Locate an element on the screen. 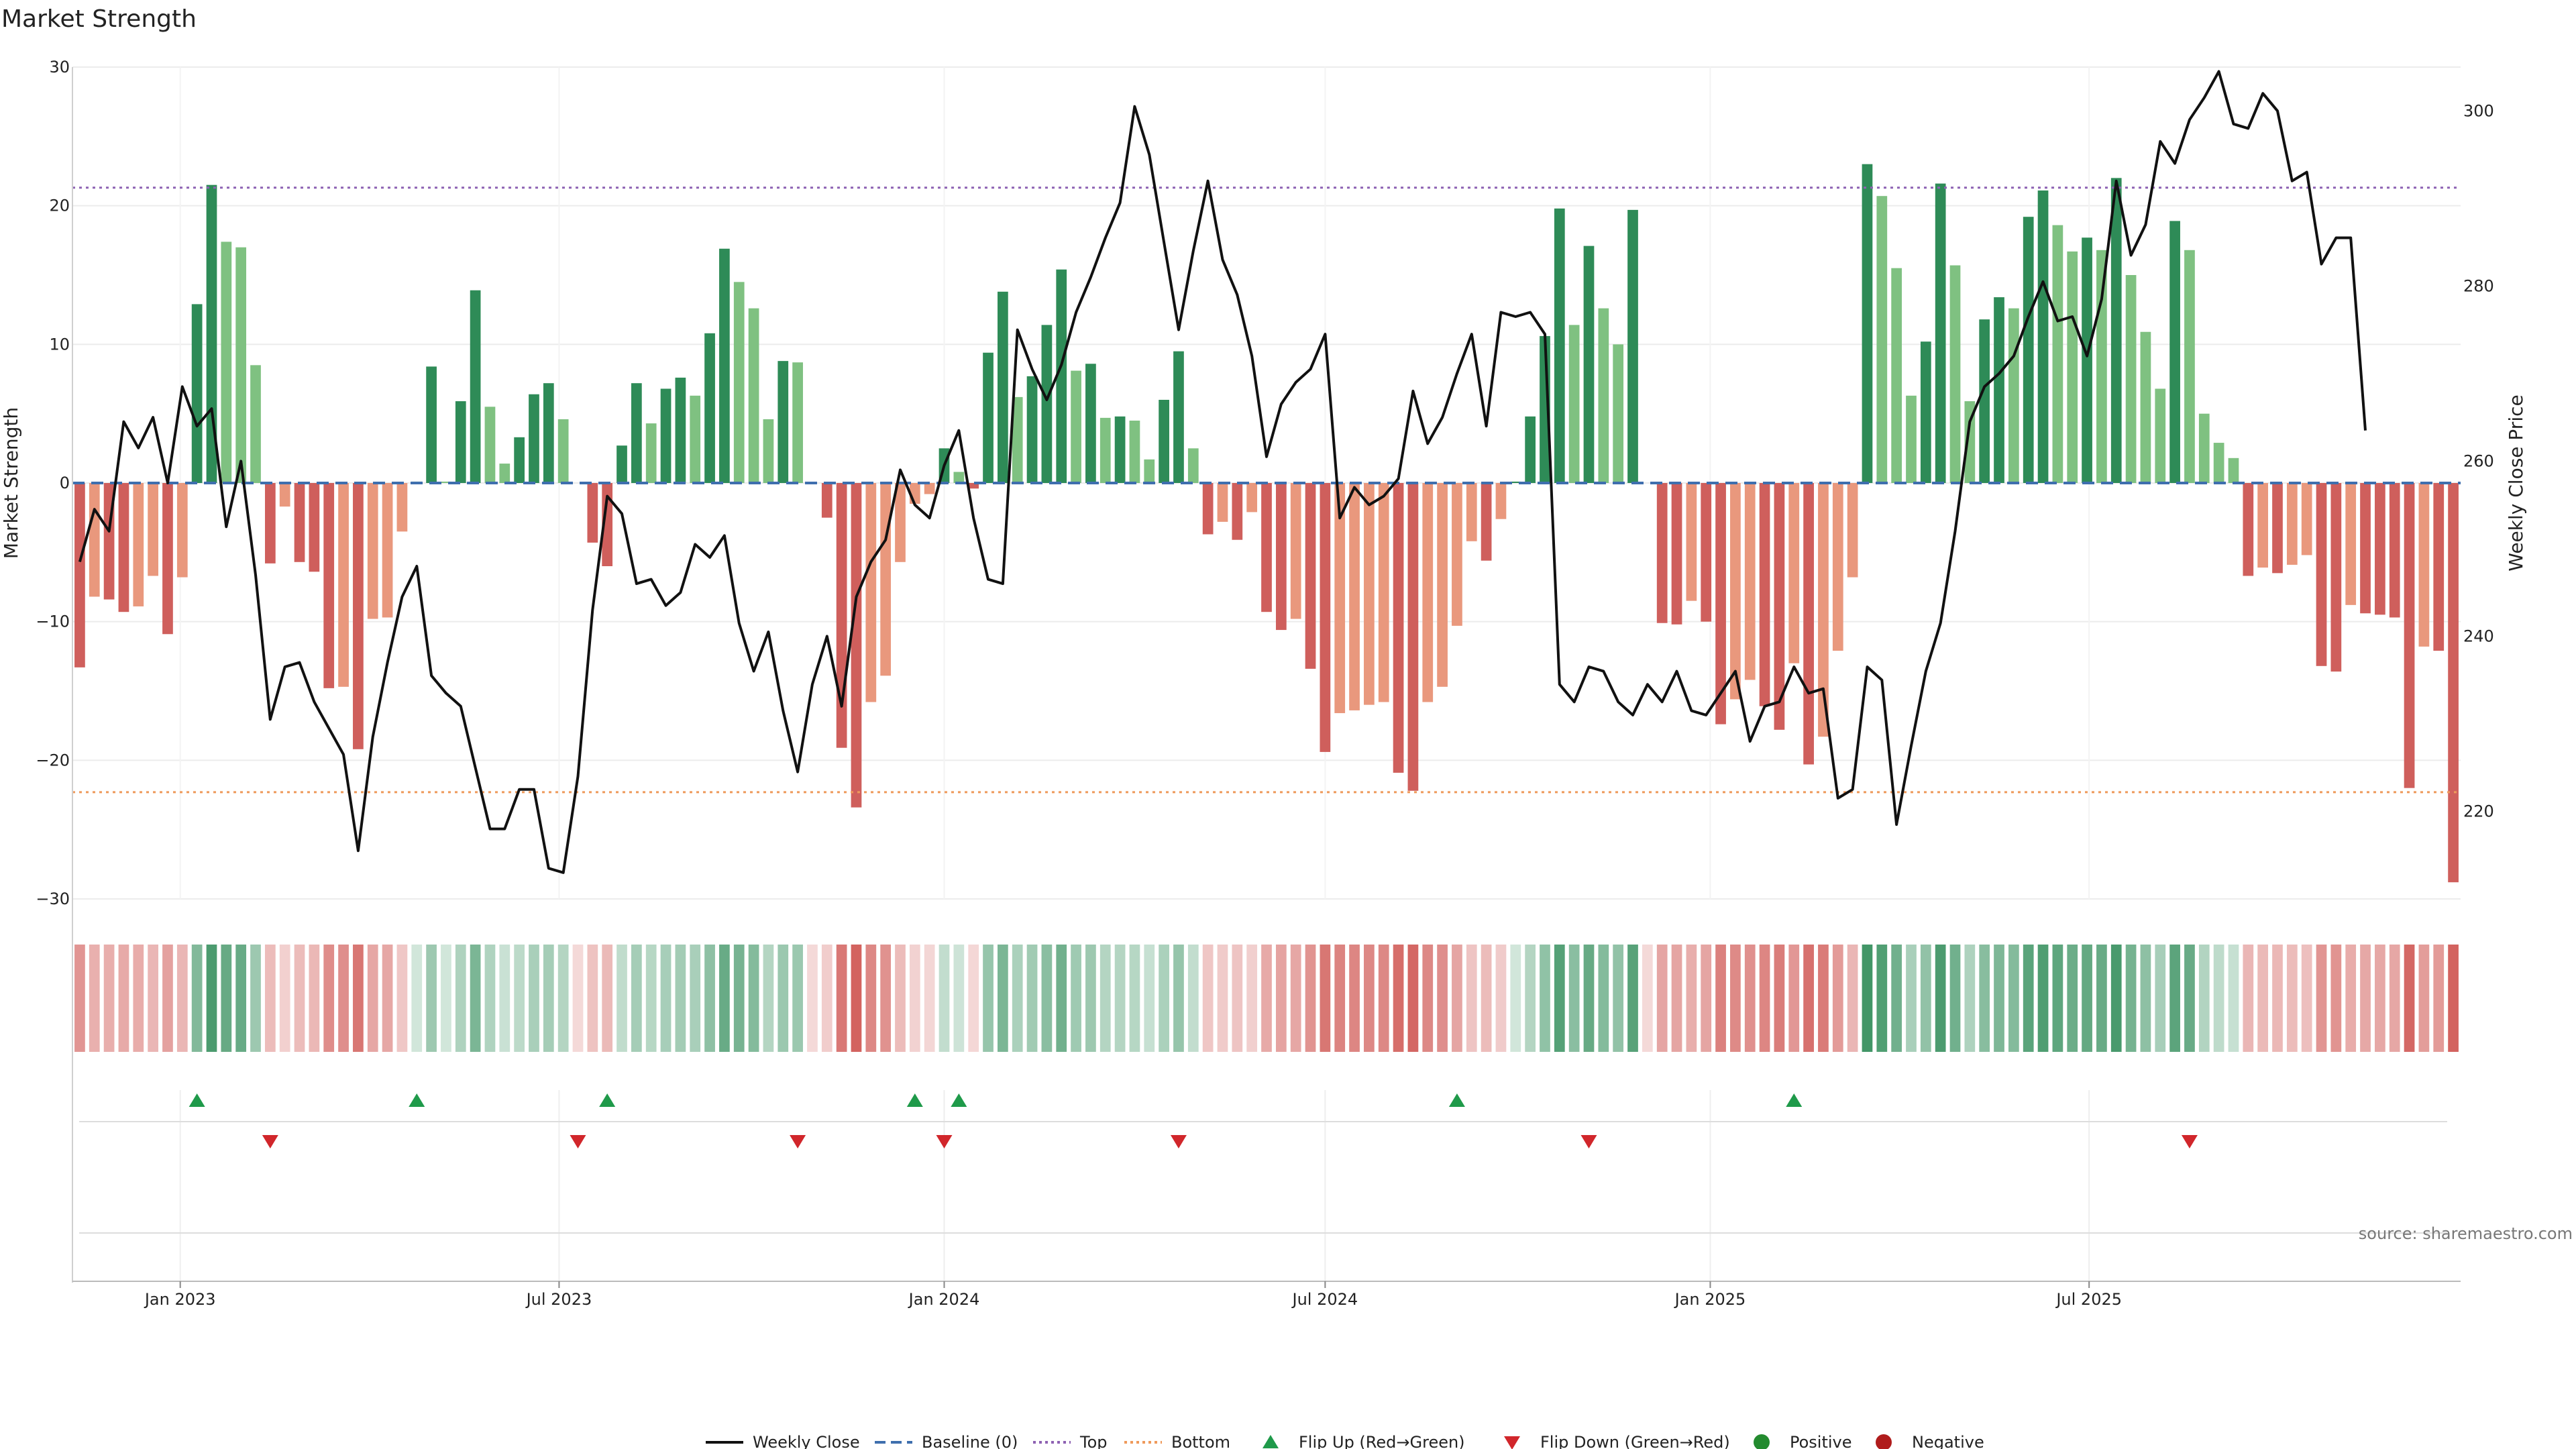  legend-item: Flip Down (Green→Red) is located at coordinates (1617, 1441).